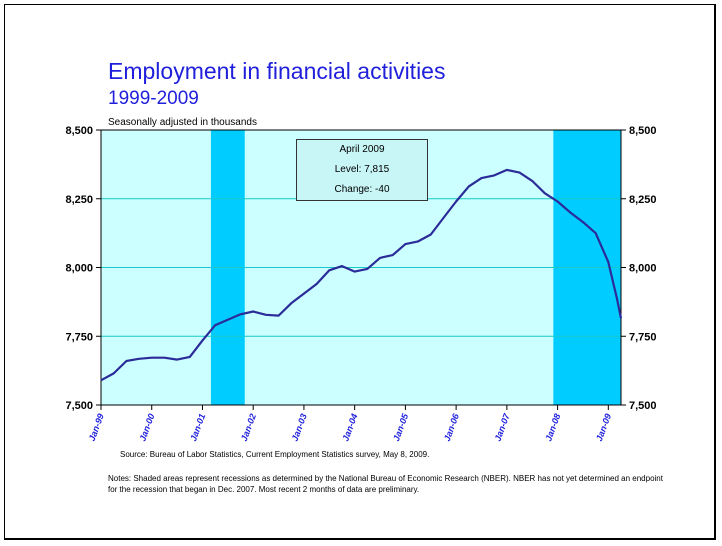  I want to click on units-note: Seasonally adjusted in thousands, so click(182, 122).